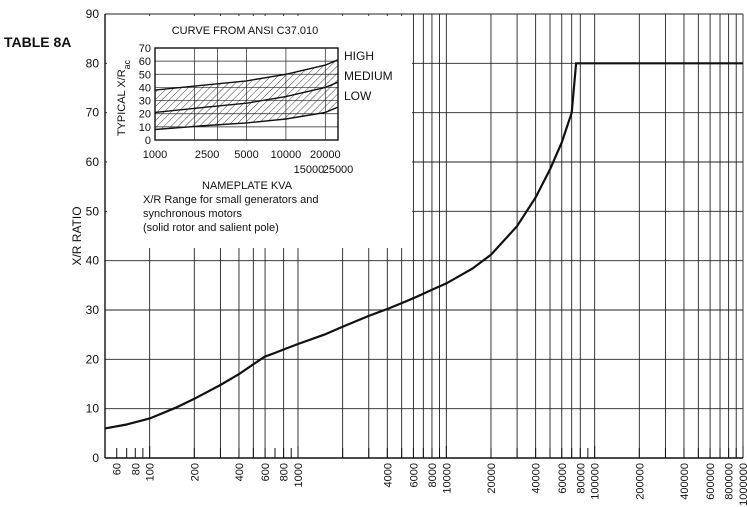 The width and height of the screenshot is (747, 507). What do you see at coordinates (93, 310) in the screenshot?
I see `y-tick-label: 30` at bounding box center [93, 310].